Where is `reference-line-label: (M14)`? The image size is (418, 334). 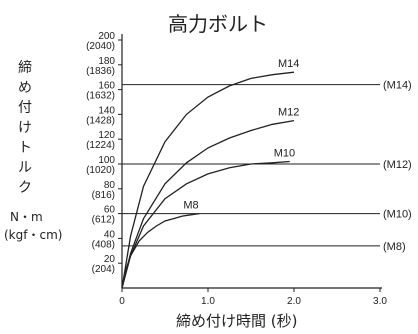
reference-line-label: (M14) is located at coordinates (397, 86).